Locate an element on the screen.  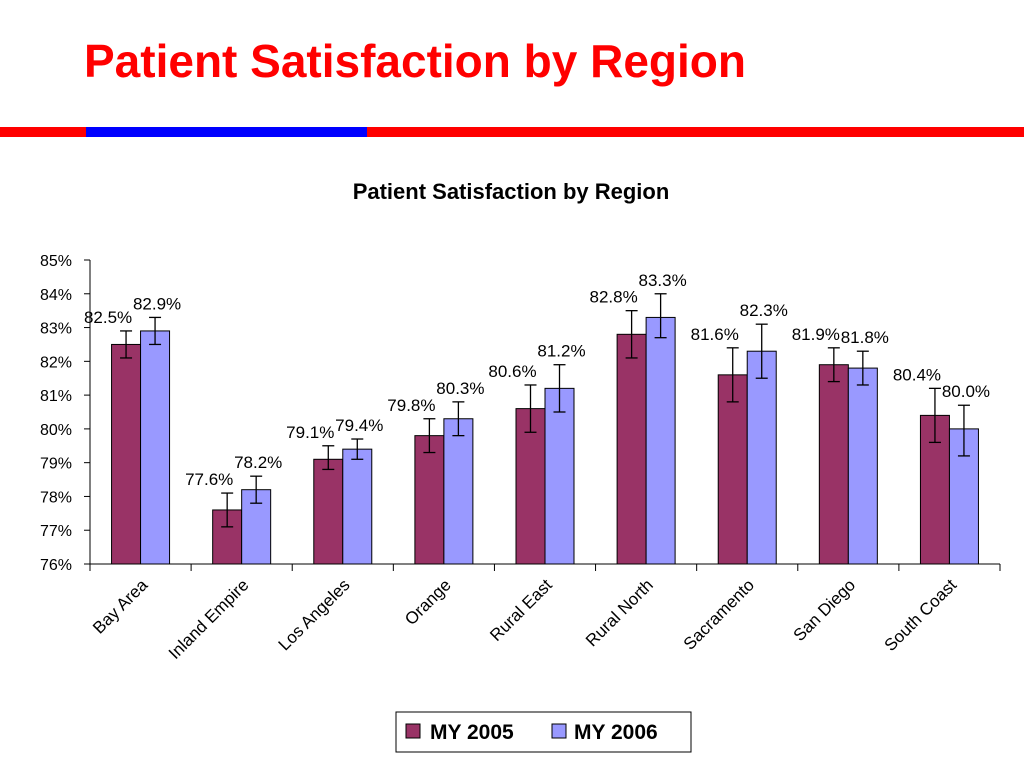
category-label: Rural East is located at coordinates (521, 610).